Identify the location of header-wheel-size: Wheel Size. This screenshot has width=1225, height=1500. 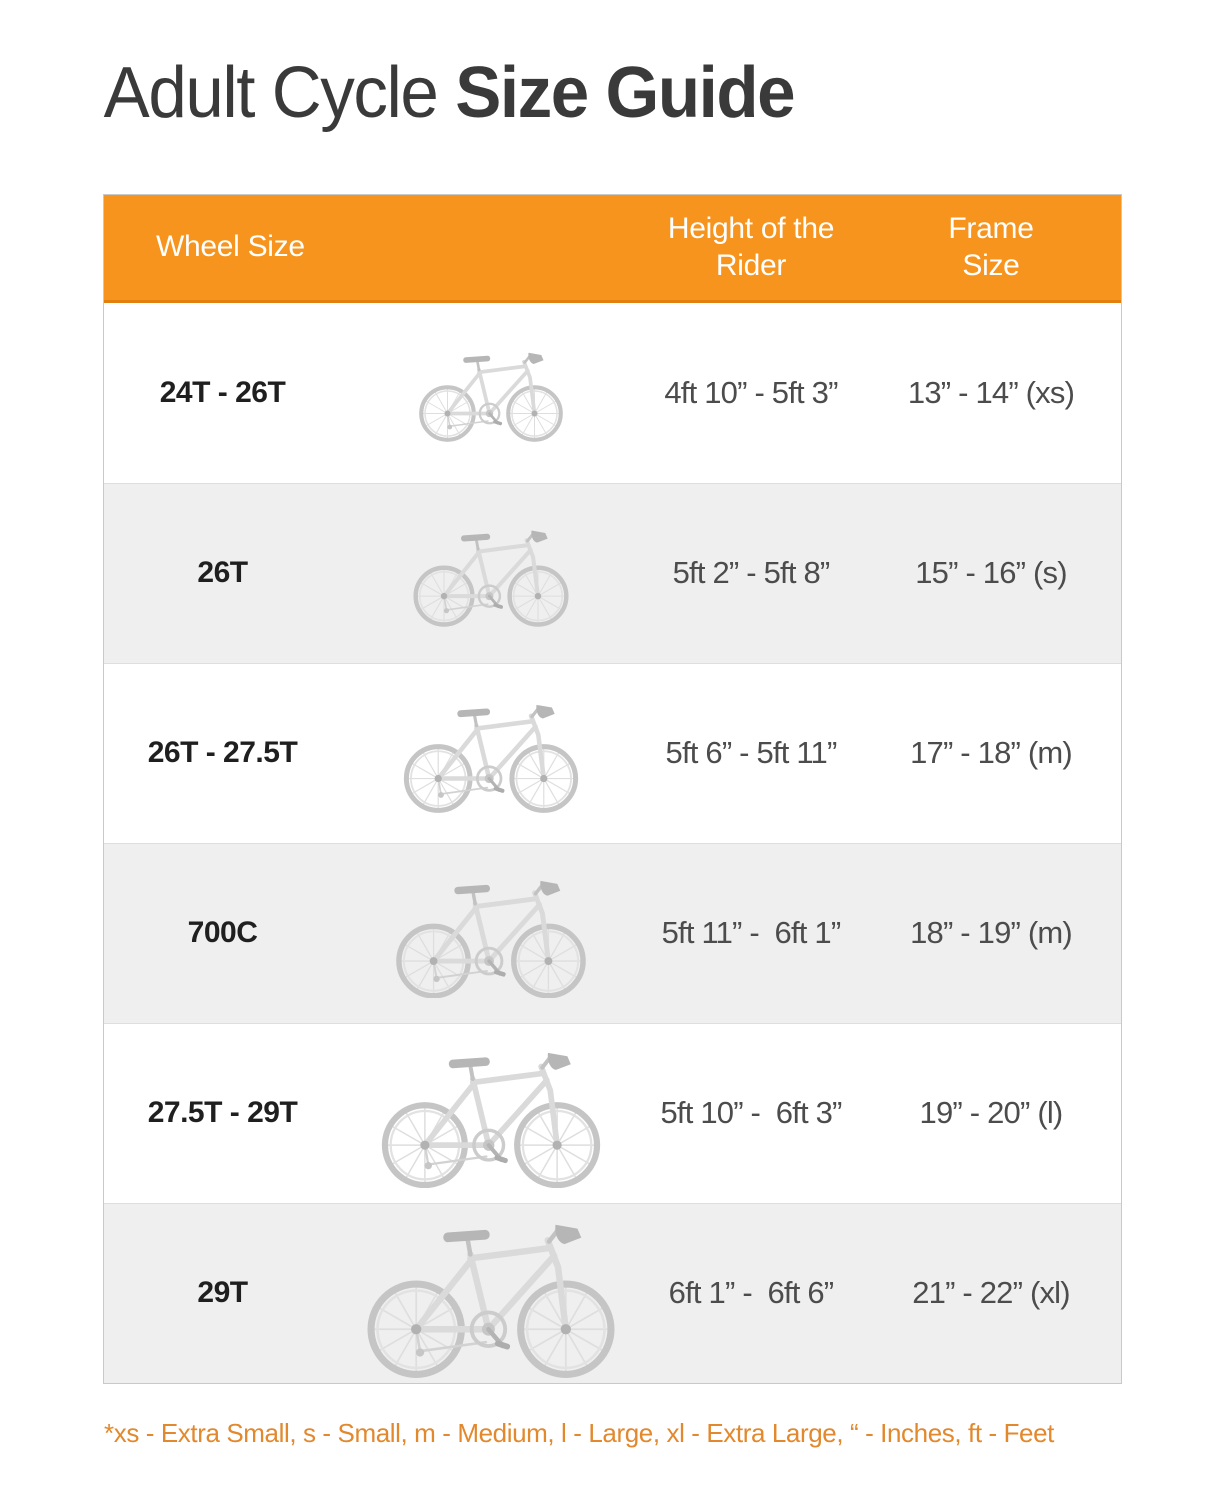
(230, 247).